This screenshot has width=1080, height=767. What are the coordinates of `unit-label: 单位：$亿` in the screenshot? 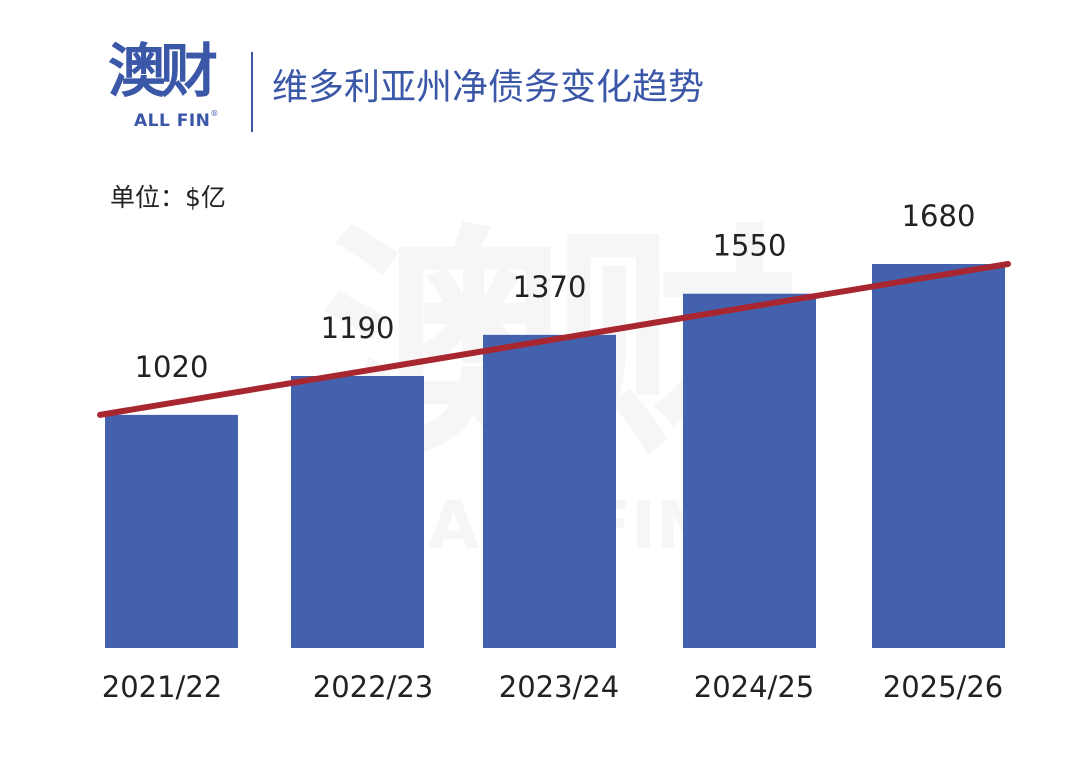 It's located at (168, 197).